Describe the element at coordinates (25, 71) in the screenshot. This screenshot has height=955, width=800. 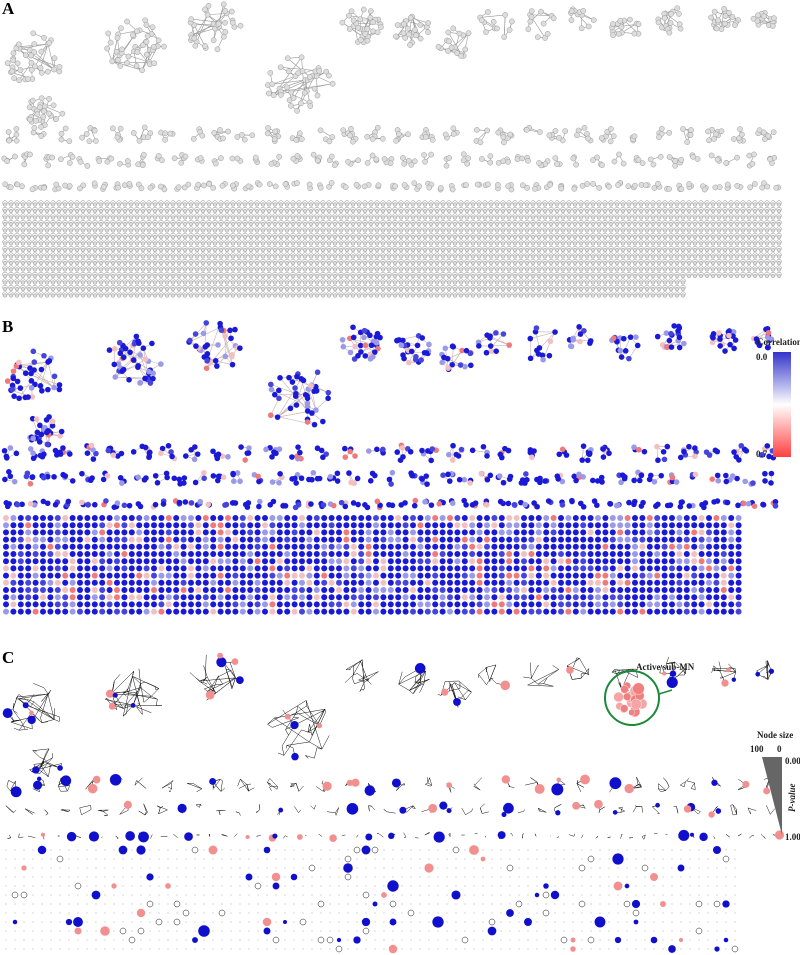
I see `network-edge` at that location.